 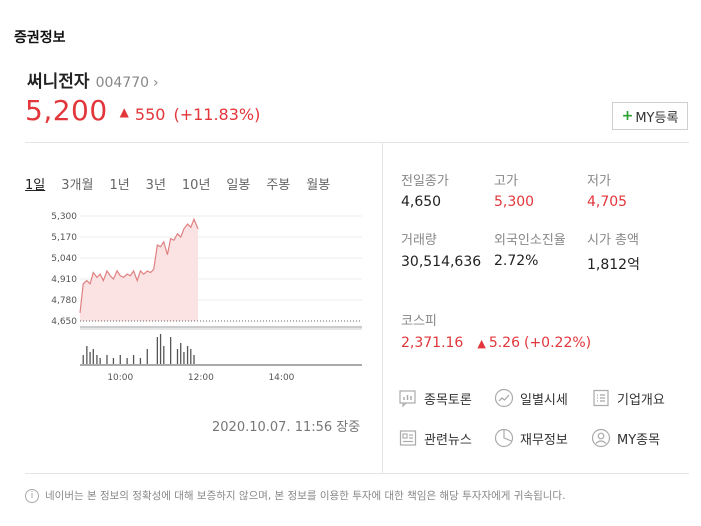 What do you see at coordinates (607, 202) in the screenshot?
I see `info-value: 4,705` at bounding box center [607, 202].